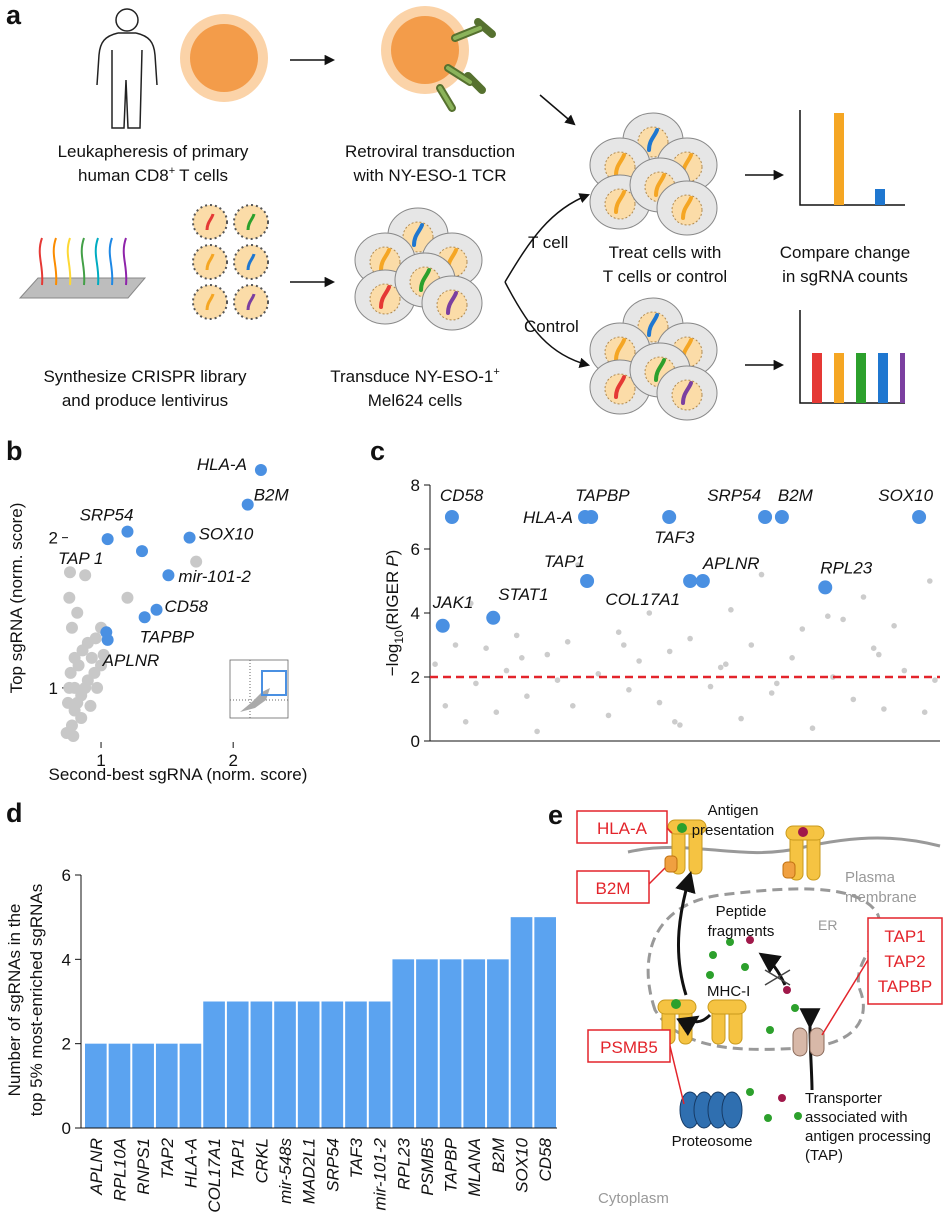  What do you see at coordinates (356, 1157) in the screenshot?
I see `x-tick-label: TAF3` at bounding box center [356, 1157].